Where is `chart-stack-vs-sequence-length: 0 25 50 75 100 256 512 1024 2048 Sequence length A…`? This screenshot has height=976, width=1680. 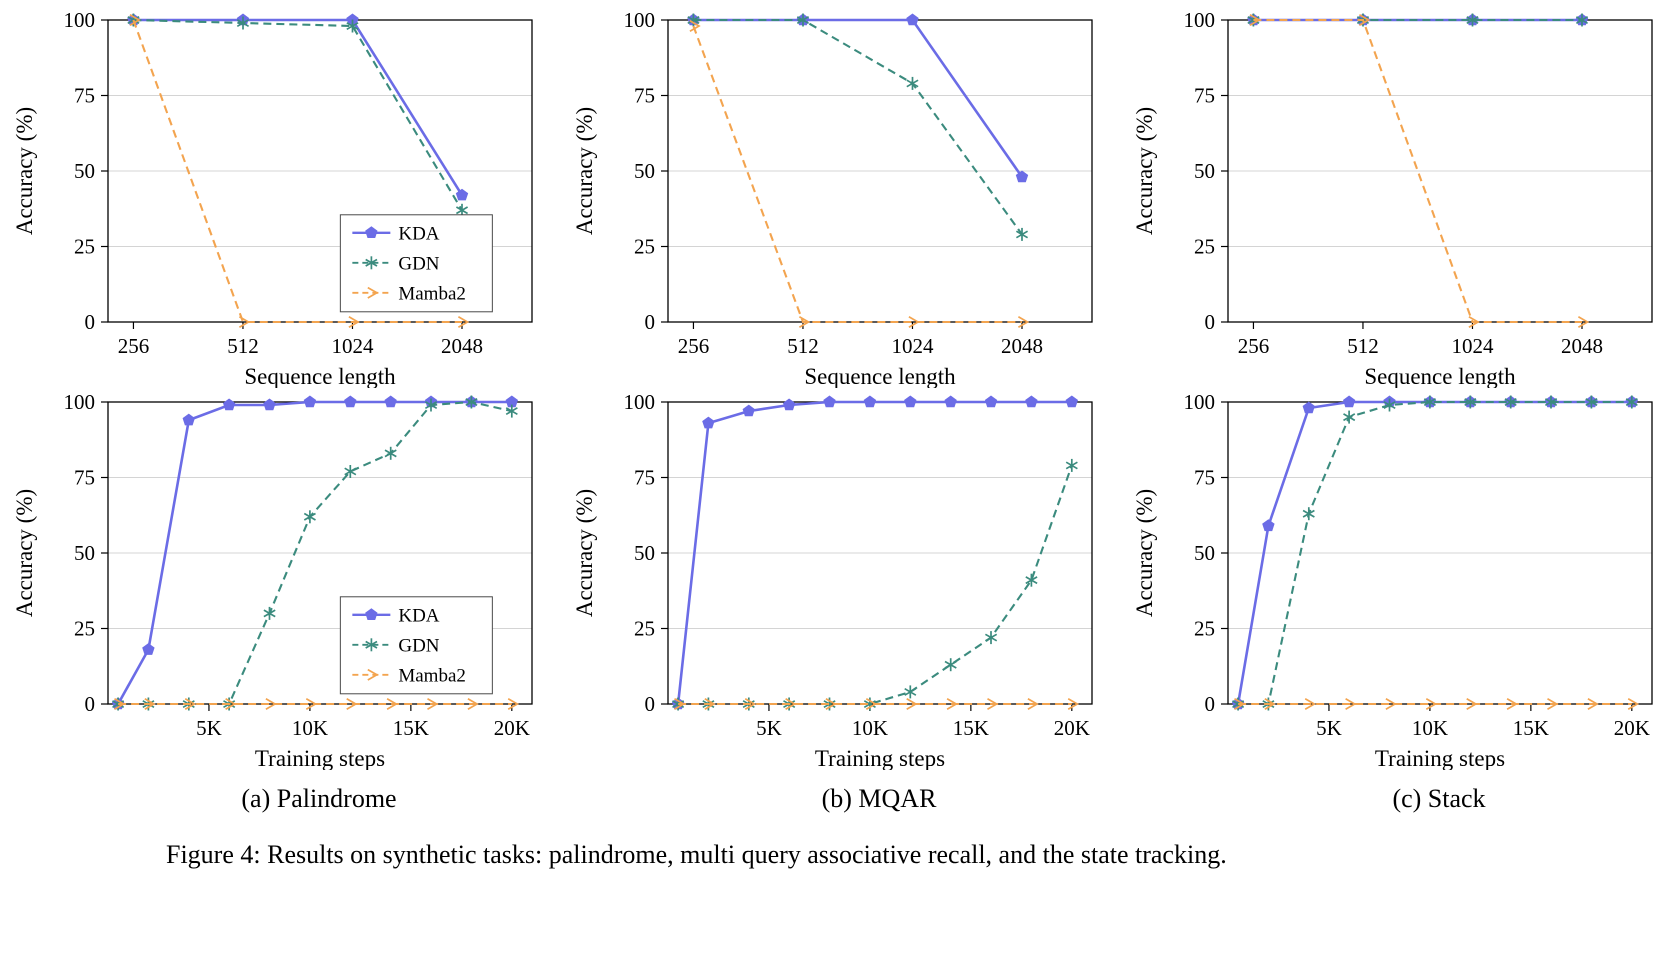 chart-stack-vs-sequence-length: 0 25 50 75 100 256 512 1024 2048 Sequence length A… is located at coordinates (1400, 197).